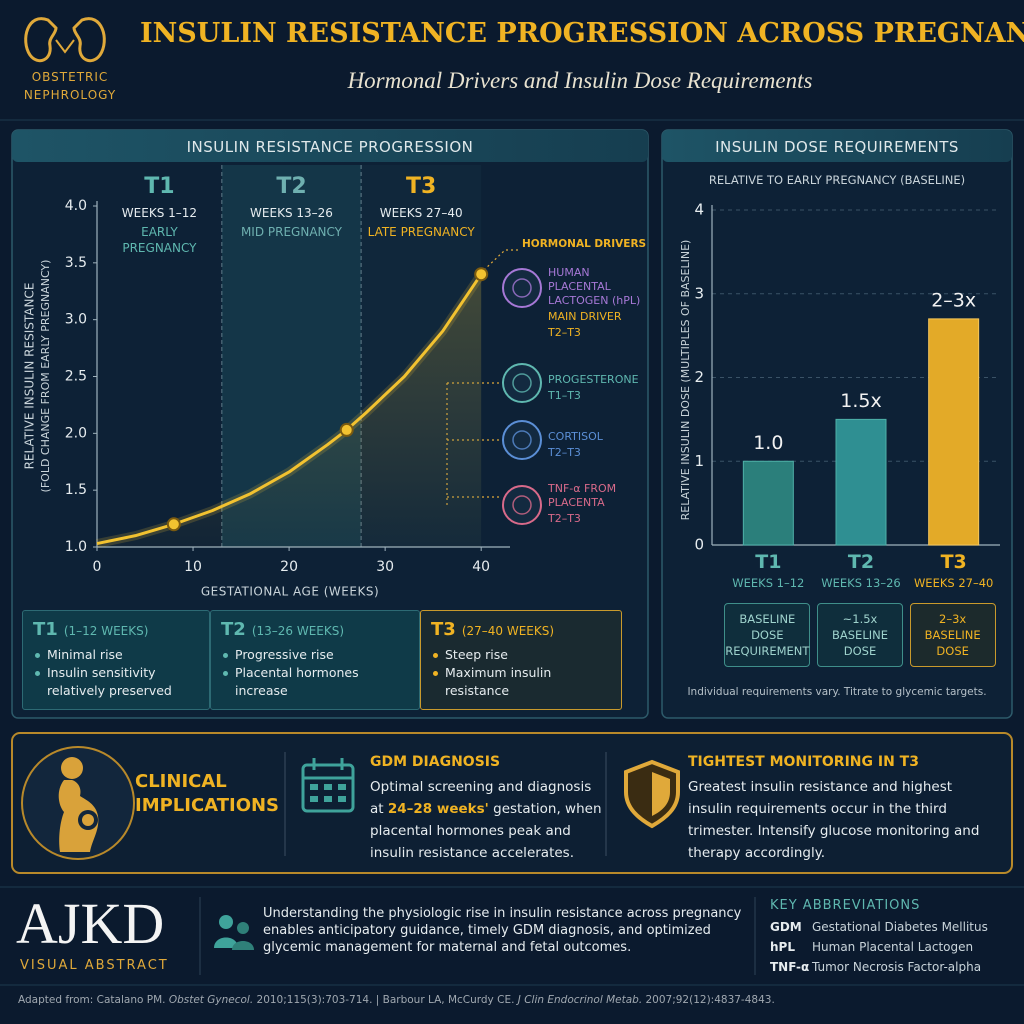 The width and height of the screenshot is (1024, 1024). What do you see at coordinates (45, 629) in the screenshot?
I see `summary-label: T1` at bounding box center [45, 629].